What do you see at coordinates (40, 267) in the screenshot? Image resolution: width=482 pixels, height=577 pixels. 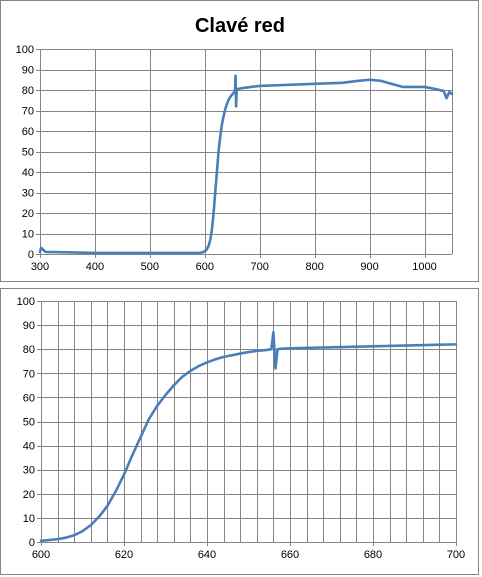 I see `chart-1-x-tick-label: 300` at bounding box center [40, 267].